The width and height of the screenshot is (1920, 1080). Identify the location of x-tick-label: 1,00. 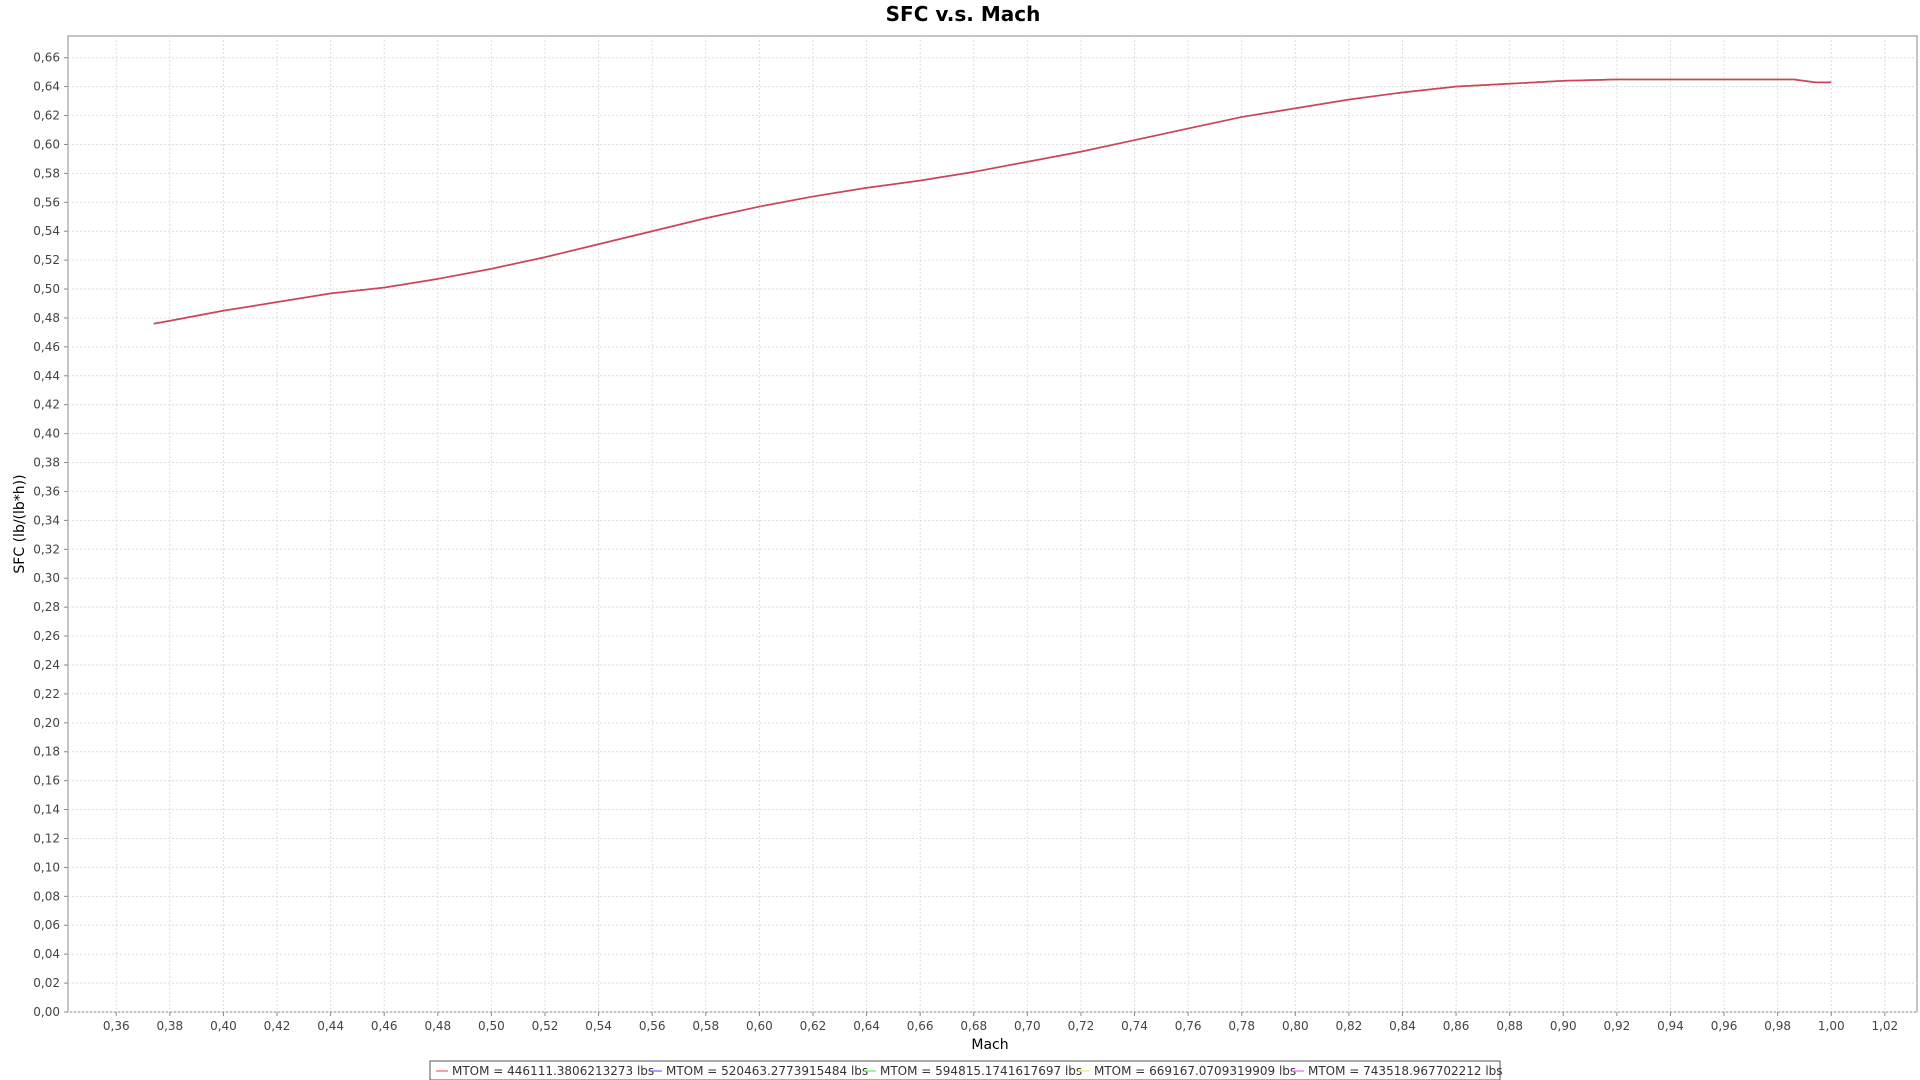
(1831, 1026).